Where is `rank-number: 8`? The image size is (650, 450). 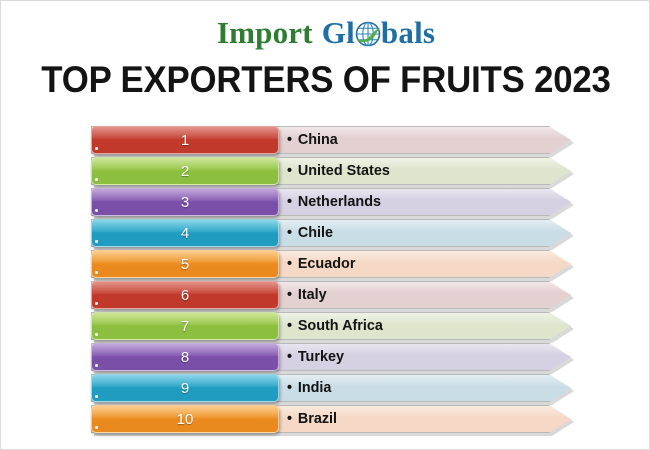
rank-number: 8 is located at coordinates (185, 357).